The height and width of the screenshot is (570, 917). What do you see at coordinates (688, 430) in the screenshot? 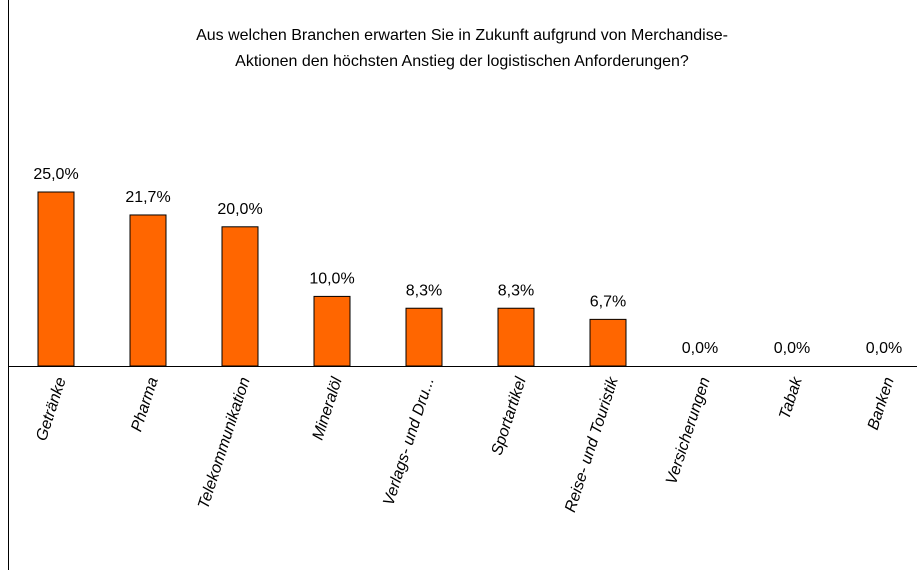
I see `x-tick-label: Versicherungen` at bounding box center [688, 430].